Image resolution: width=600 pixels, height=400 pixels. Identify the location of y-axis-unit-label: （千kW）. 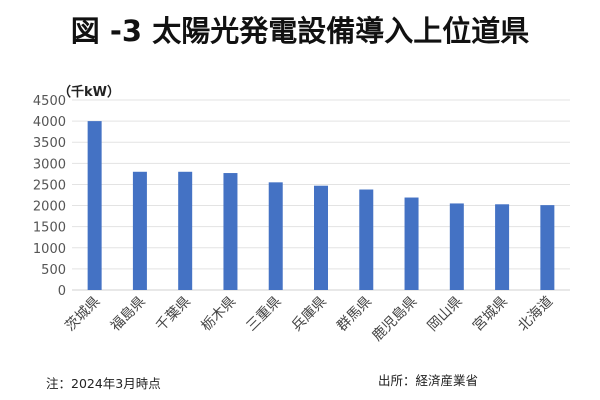
(89, 92).